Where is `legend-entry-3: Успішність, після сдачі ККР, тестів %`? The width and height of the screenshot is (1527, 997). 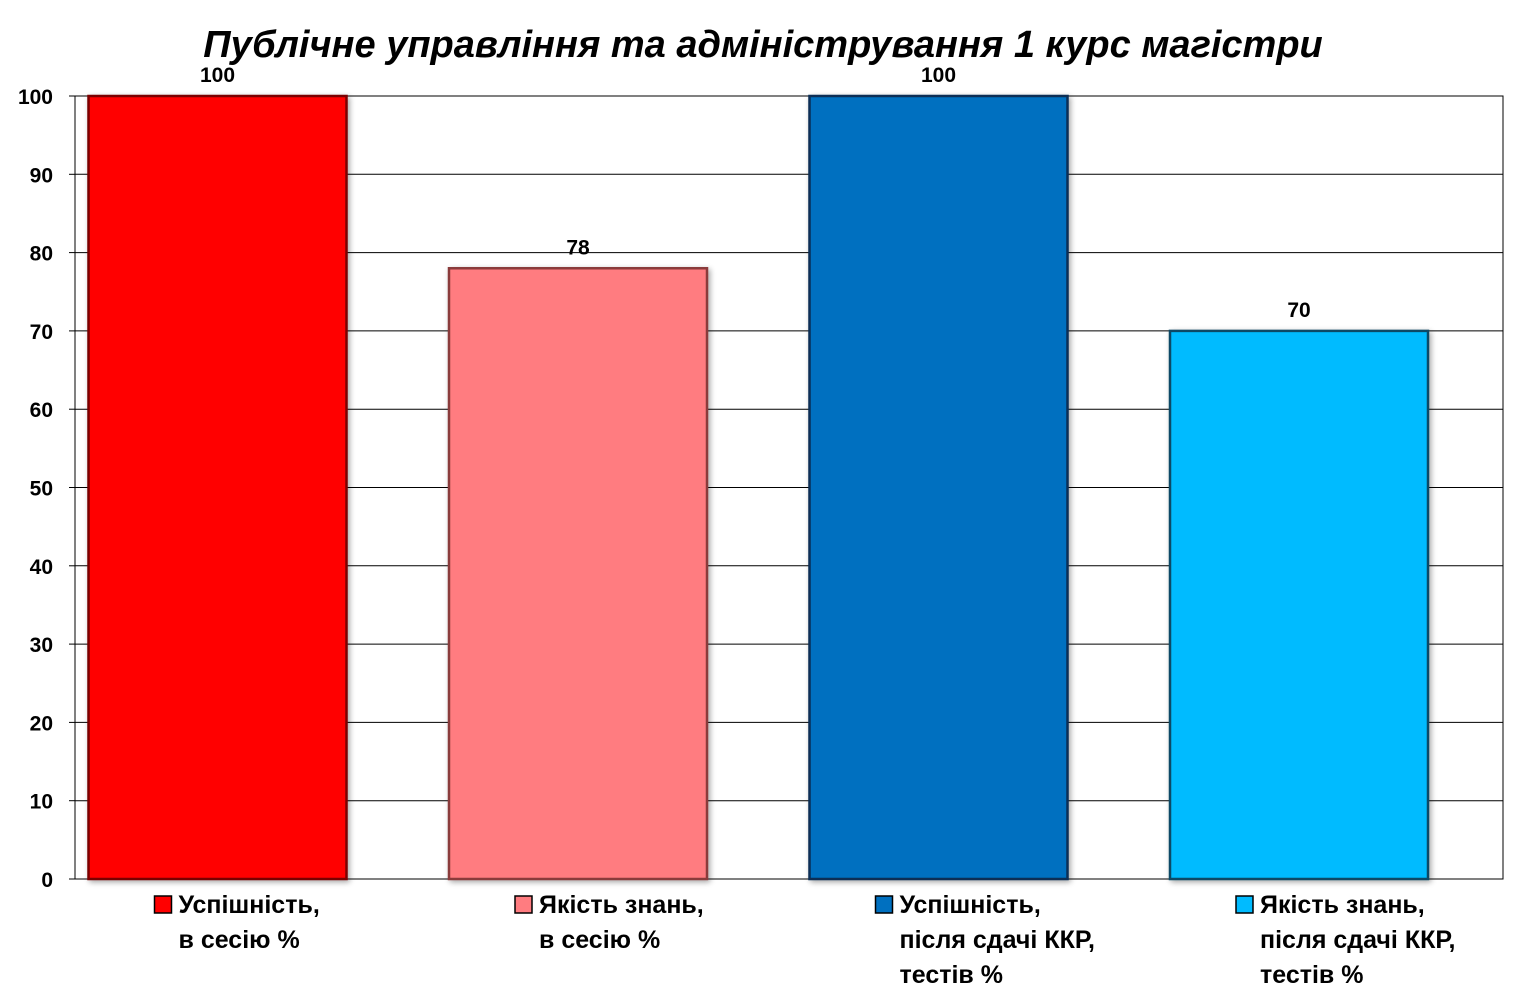 legend-entry-3: Успішність, після сдачі ККР, тестів % is located at coordinates (985, 940).